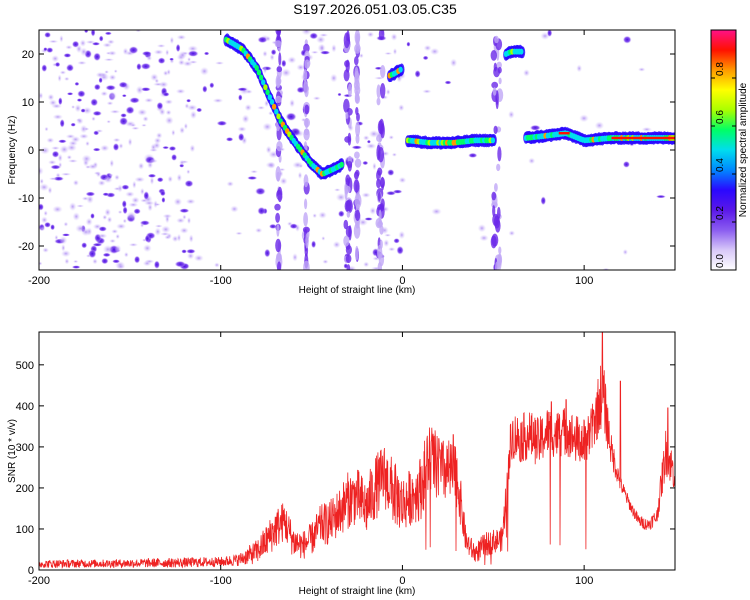 Image resolution: width=750 pixels, height=600 pixels. Describe the element at coordinates (584, 281) in the screenshot. I see `spec-xtick-label: 100` at that location.